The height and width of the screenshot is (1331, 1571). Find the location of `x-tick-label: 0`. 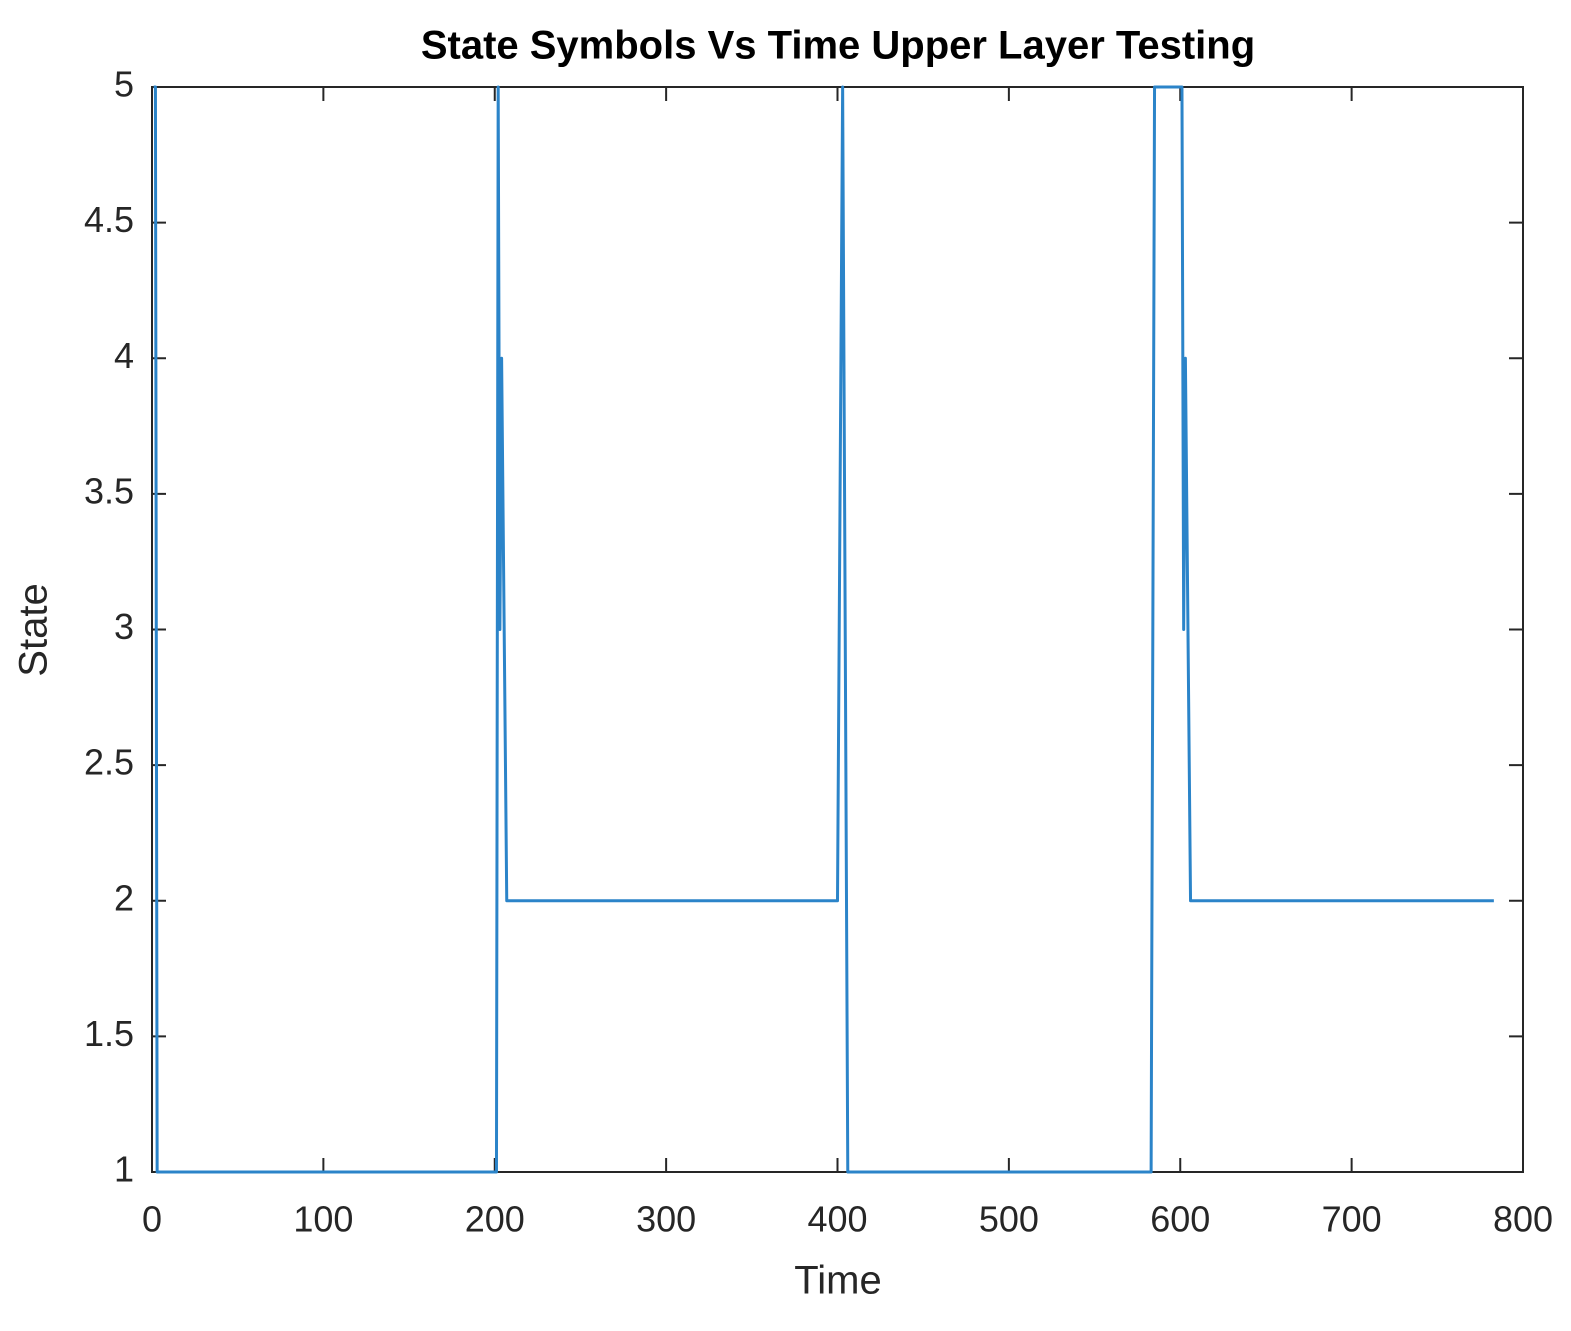

x-tick-label: 0 is located at coordinates (152, 1219).